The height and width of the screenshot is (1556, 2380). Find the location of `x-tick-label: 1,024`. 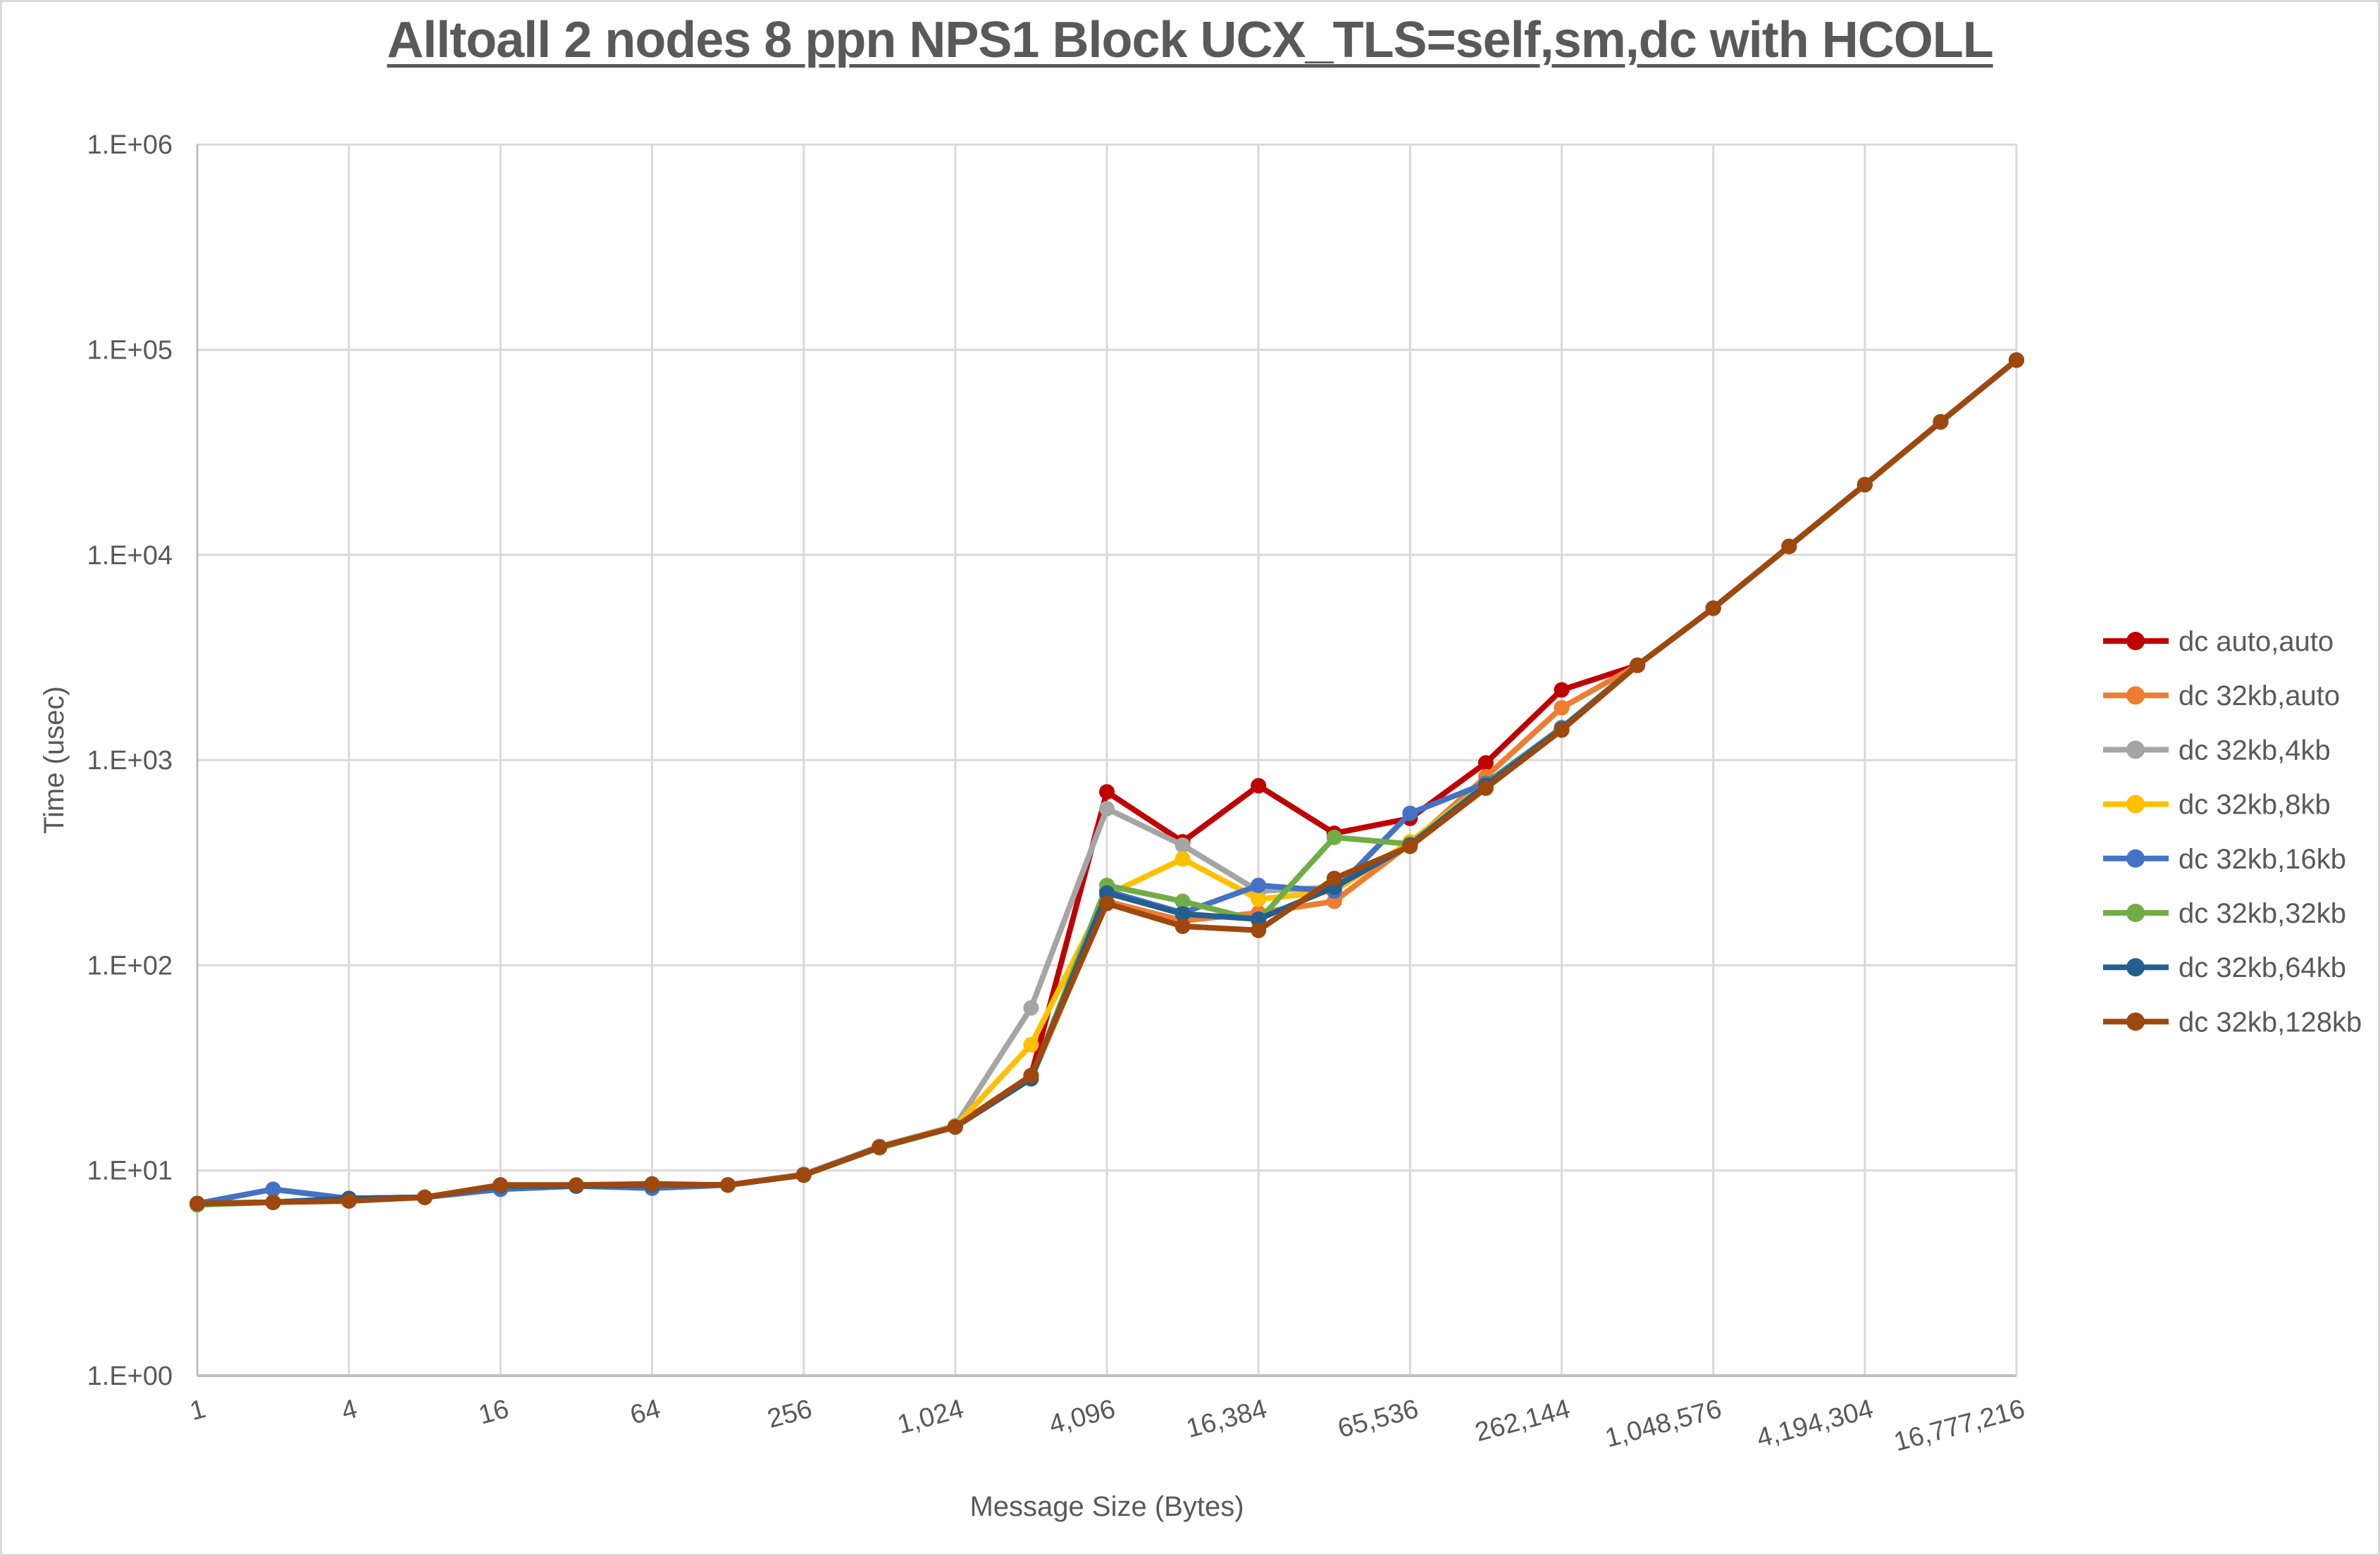

x-tick-label: 1,024 is located at coordinates (930, 1417).